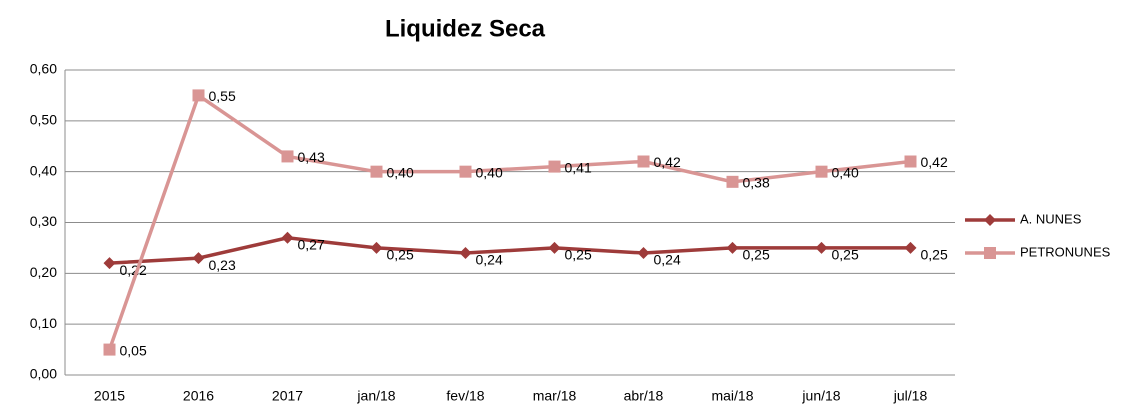  Describe the element at coordinates (222, 96) in the screenshot. I see `value-label: 0,55` at that location.